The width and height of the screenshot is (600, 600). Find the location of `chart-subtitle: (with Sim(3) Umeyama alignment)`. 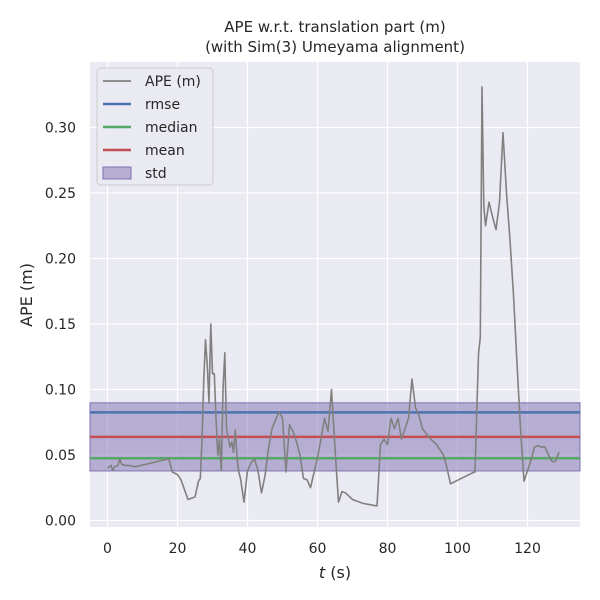

chart-subtitle: (with Sim(3) Umeyama alignment) is located at coordinates (335, 47).